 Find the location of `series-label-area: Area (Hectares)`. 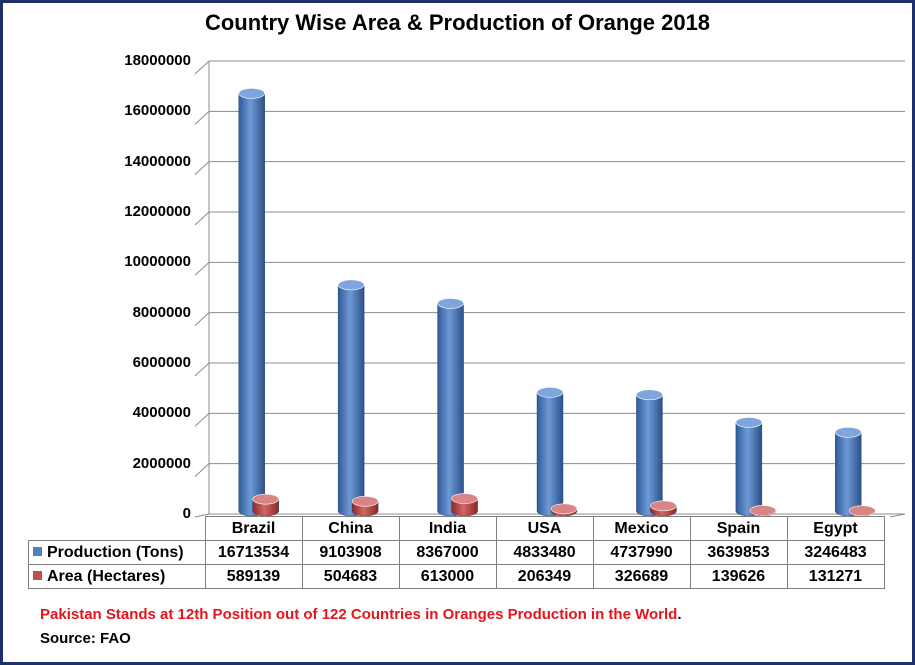

series-label-area: Area (Hectares) is located at coordinates (117, 576).